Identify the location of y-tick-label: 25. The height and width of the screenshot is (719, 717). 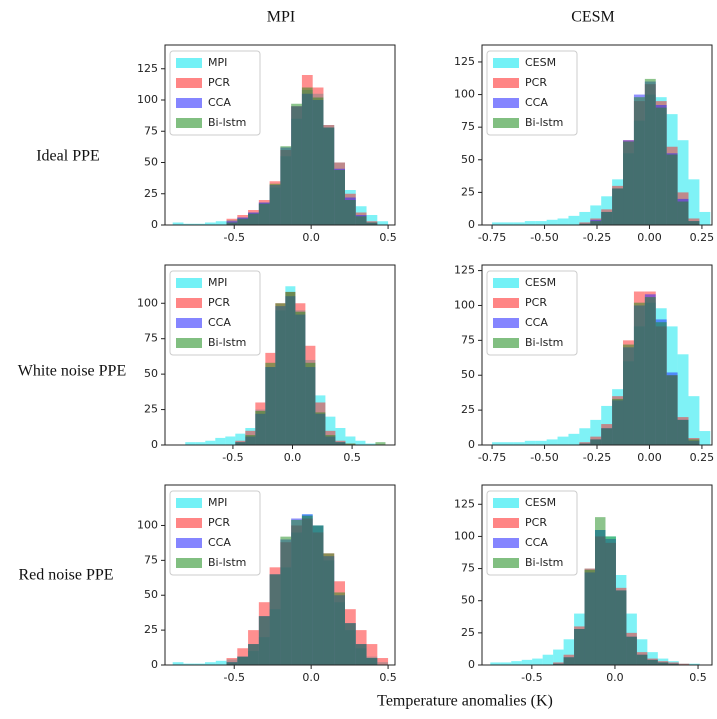
(151, 629).